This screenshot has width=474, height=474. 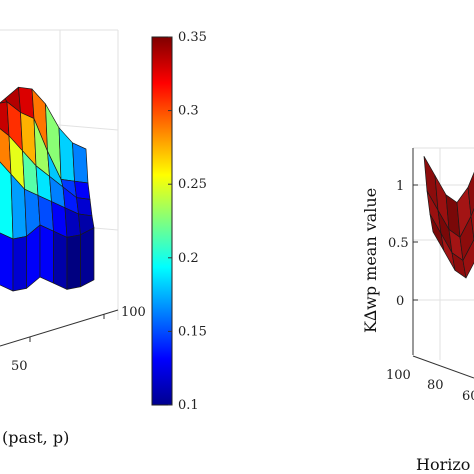 I want to click on colorbar-tick-label: 0.2, so click(x=188, y=258).